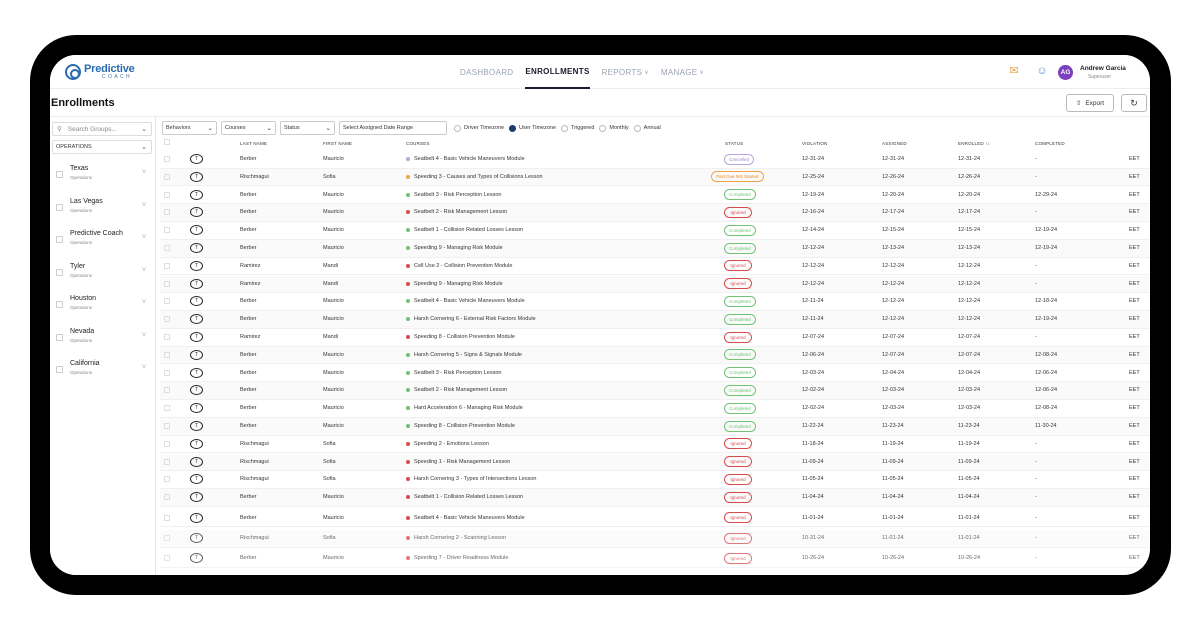 This screenshot has width=1200, height=630. Describe the element at coordinates (393, 128) in the screenshot. I see `date-range-input: Select Assigned Date Range` at that location.